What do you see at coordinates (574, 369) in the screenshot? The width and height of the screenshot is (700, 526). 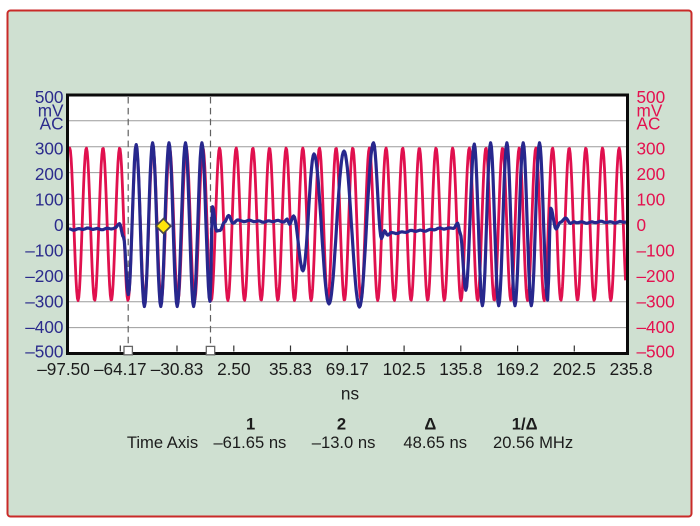 I see `svg-text: 202.5` at bounding box center [574, 369].